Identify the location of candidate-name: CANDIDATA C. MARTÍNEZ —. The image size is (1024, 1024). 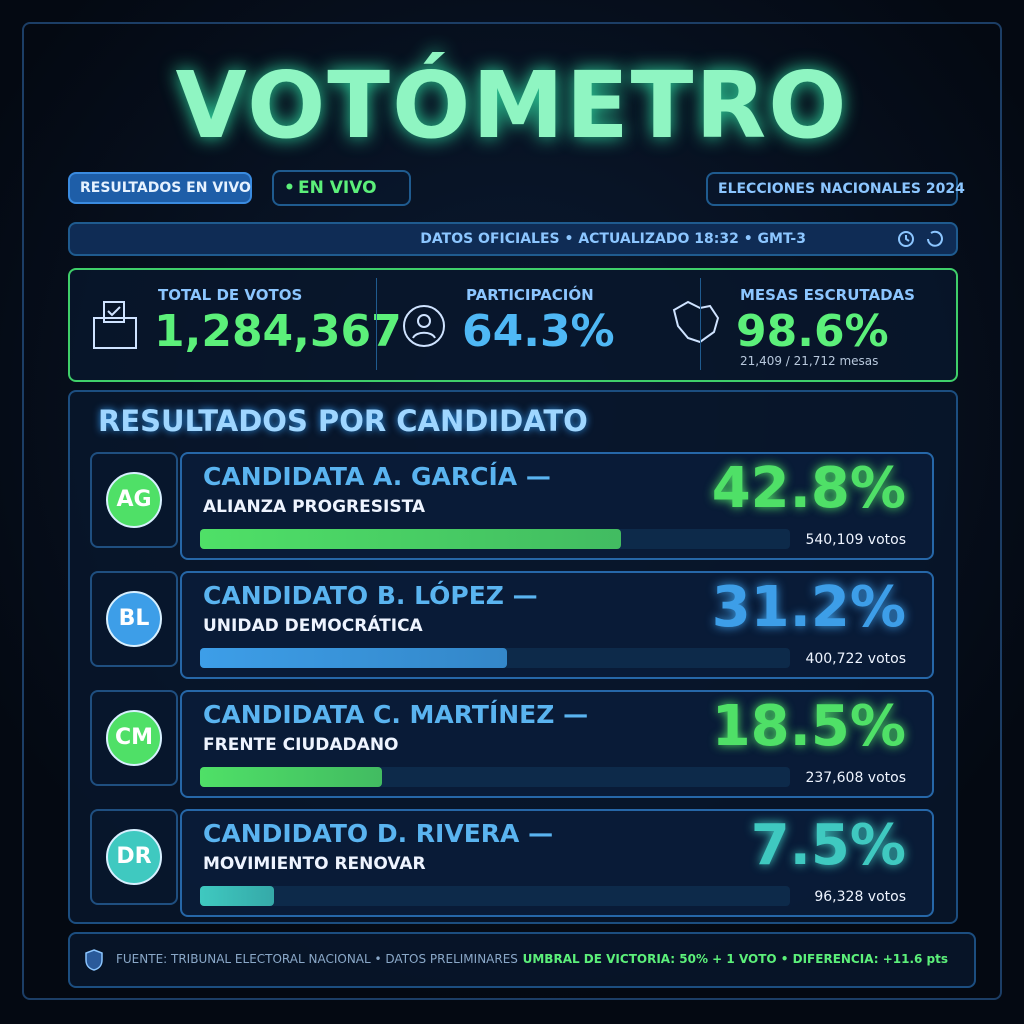
(396, 714).